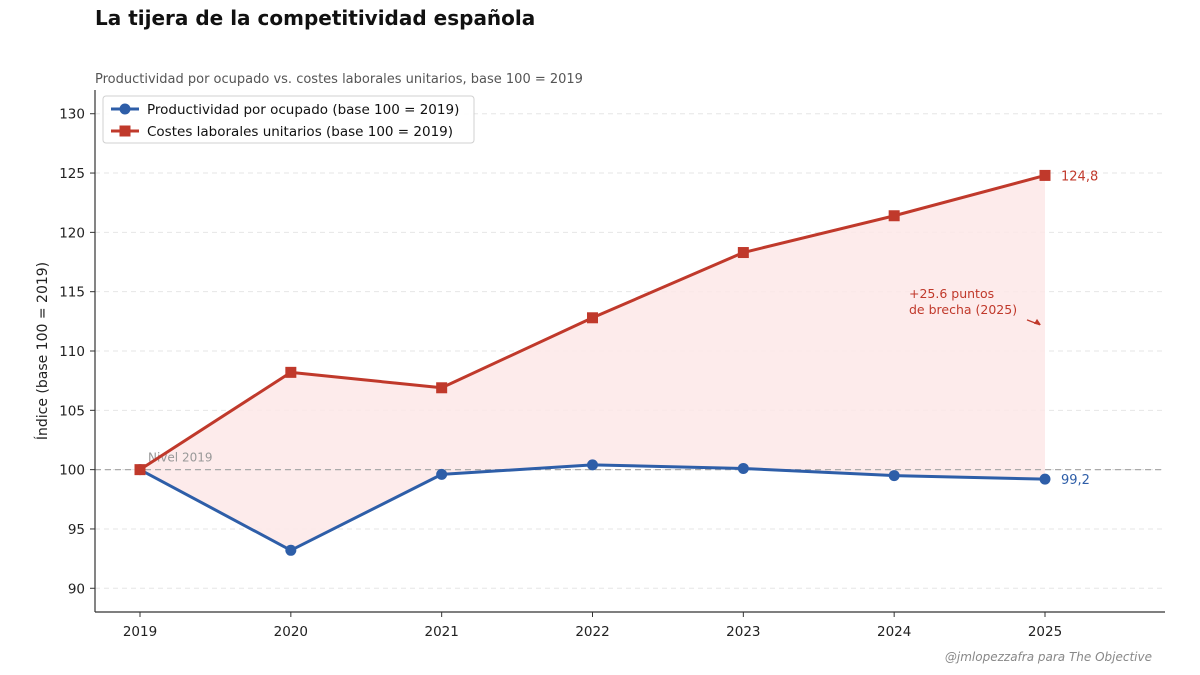  Describe the element at coordinates (1045, 632) in the screenshot. I see `x-tick-label: 2025` at that location.